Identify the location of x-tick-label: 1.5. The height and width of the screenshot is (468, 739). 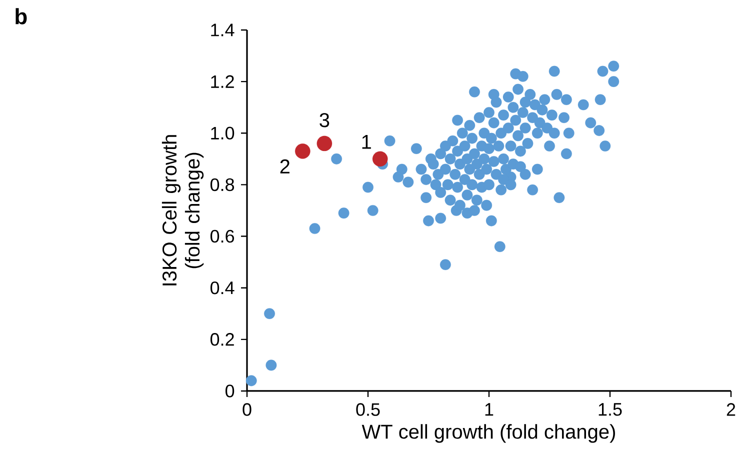
(610, 409).